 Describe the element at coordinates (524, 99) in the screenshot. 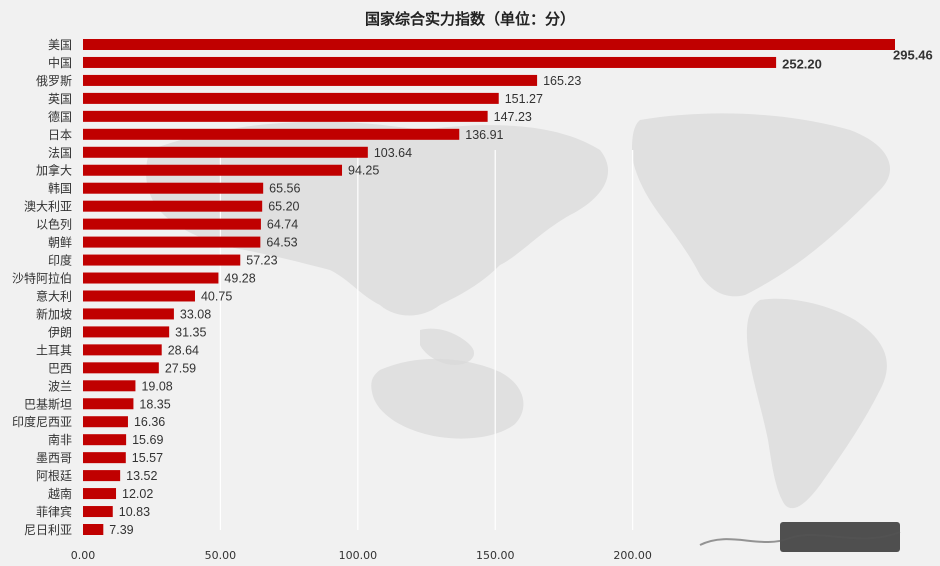

I see `value-label-3: 151.27` at that location.